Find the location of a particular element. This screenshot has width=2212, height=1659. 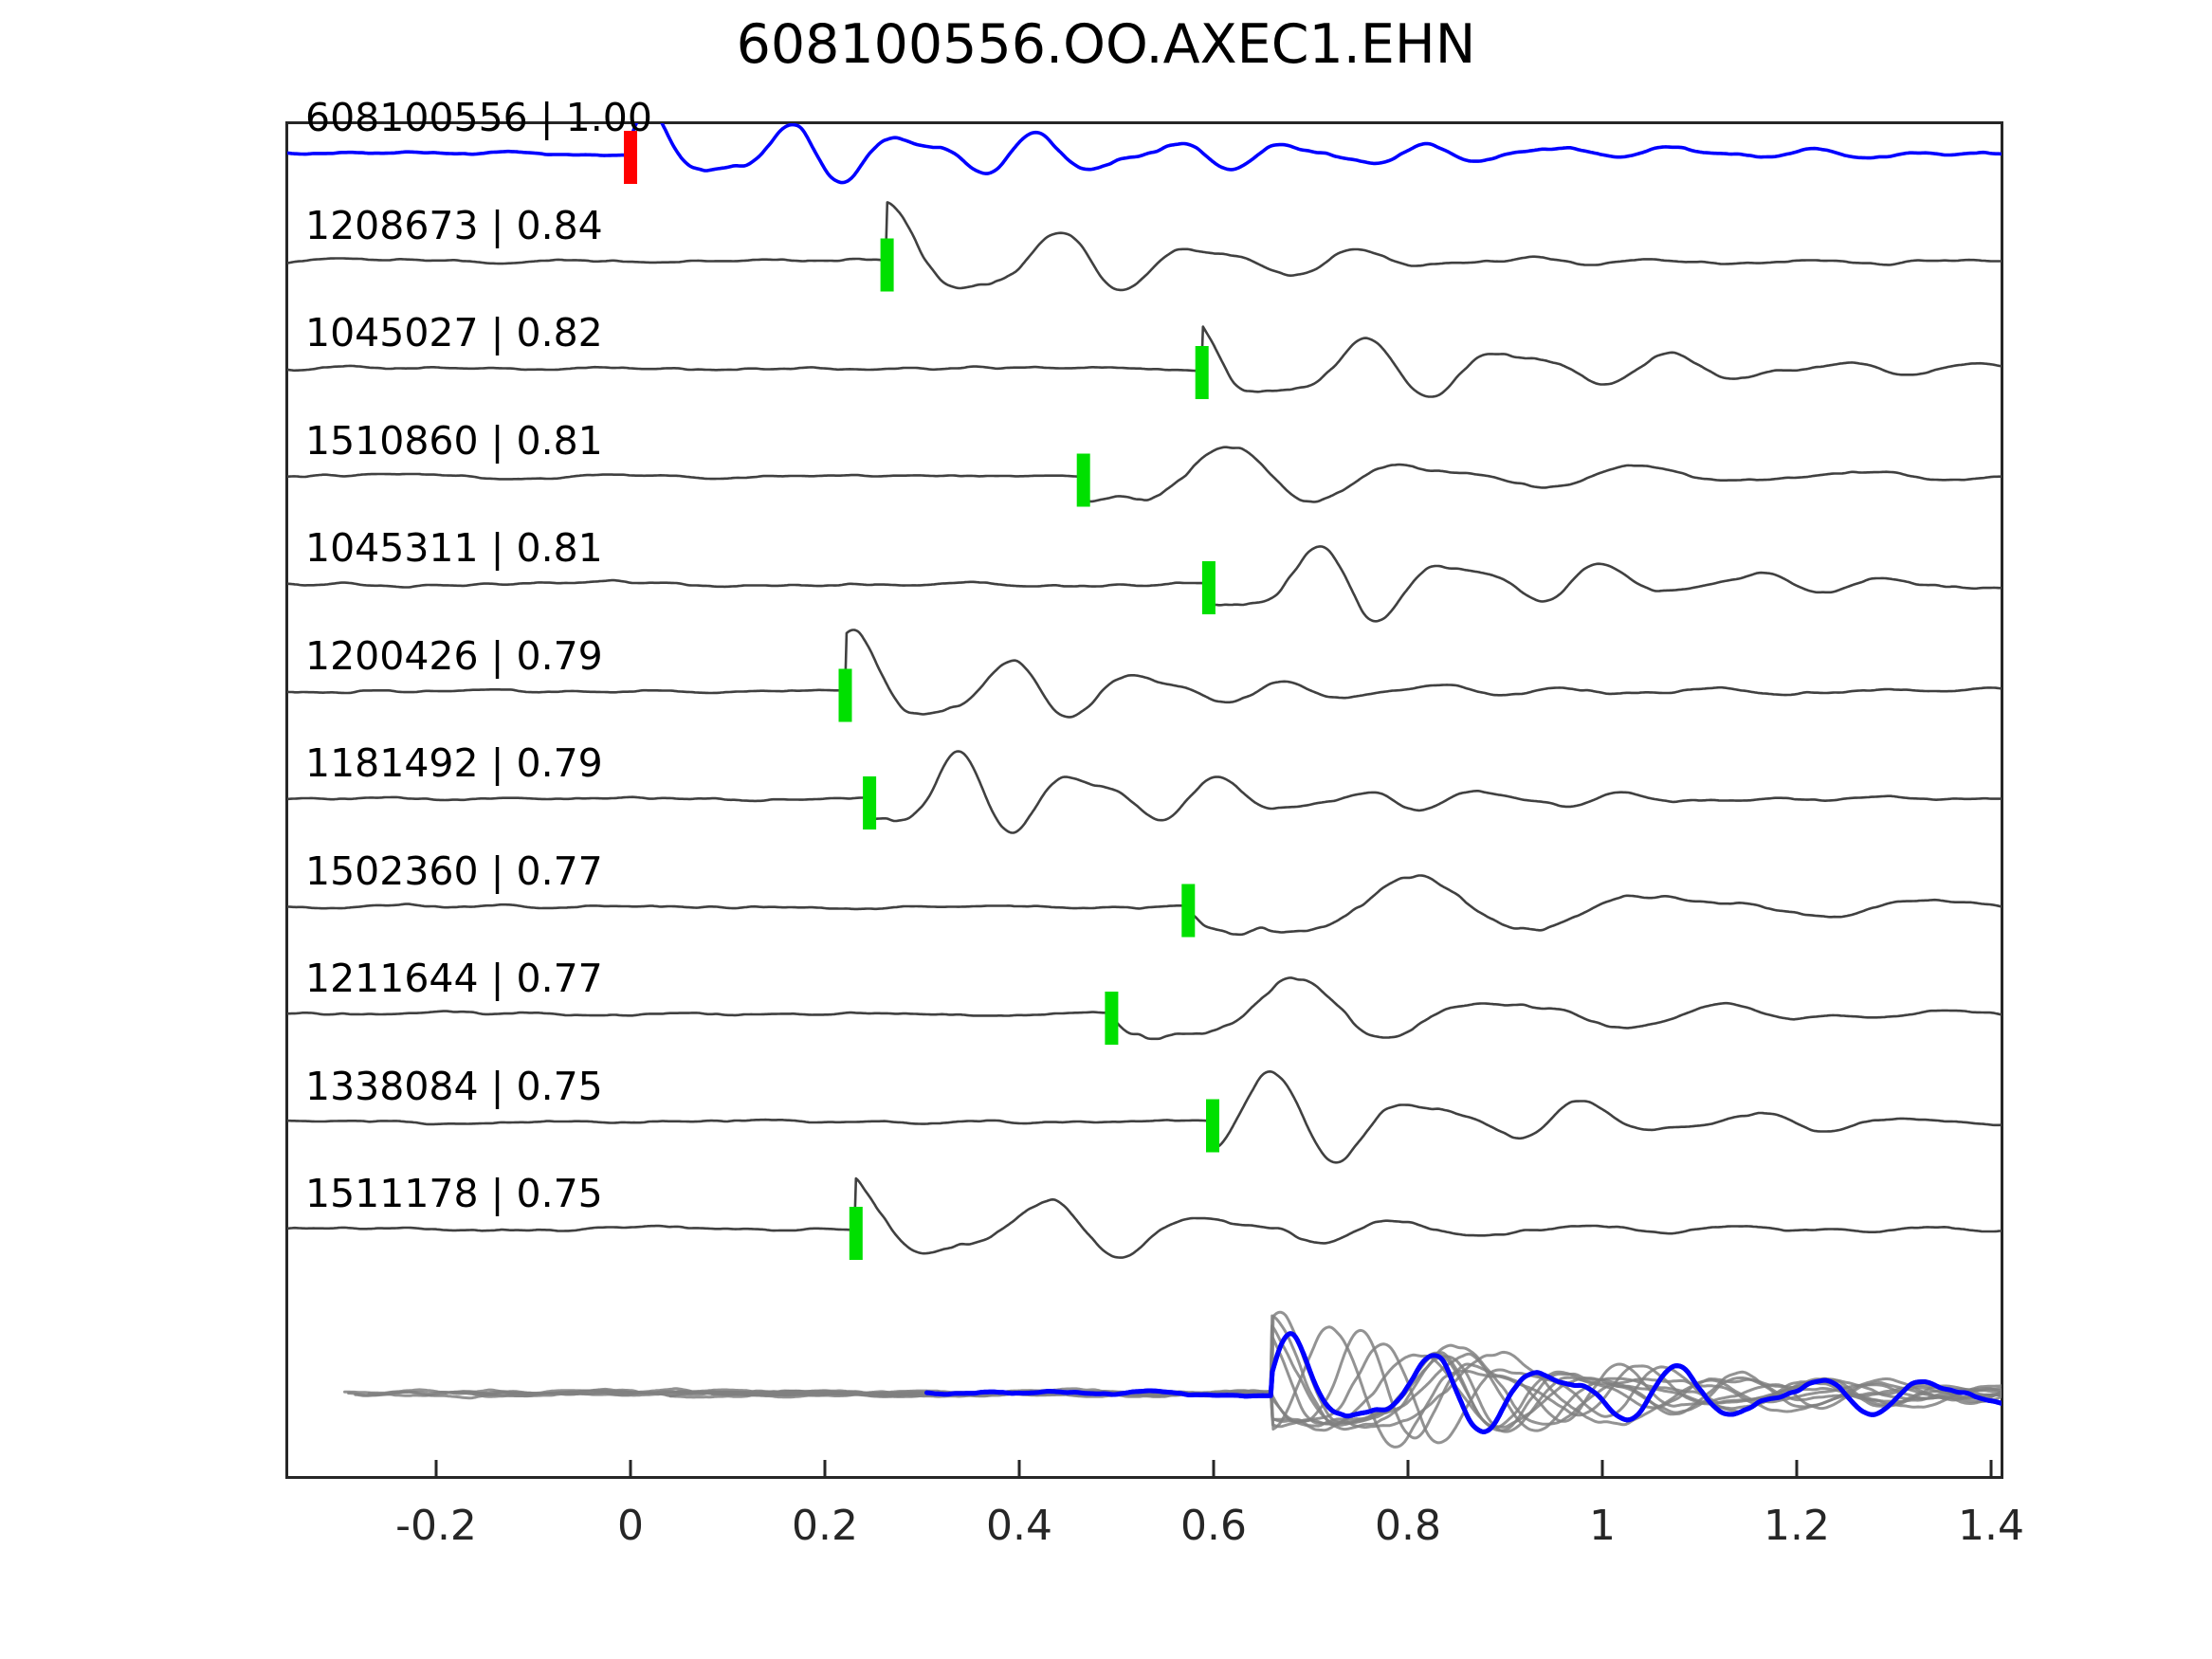

x-tick-label: 0.4 is located at coordinates (1019, 1526).